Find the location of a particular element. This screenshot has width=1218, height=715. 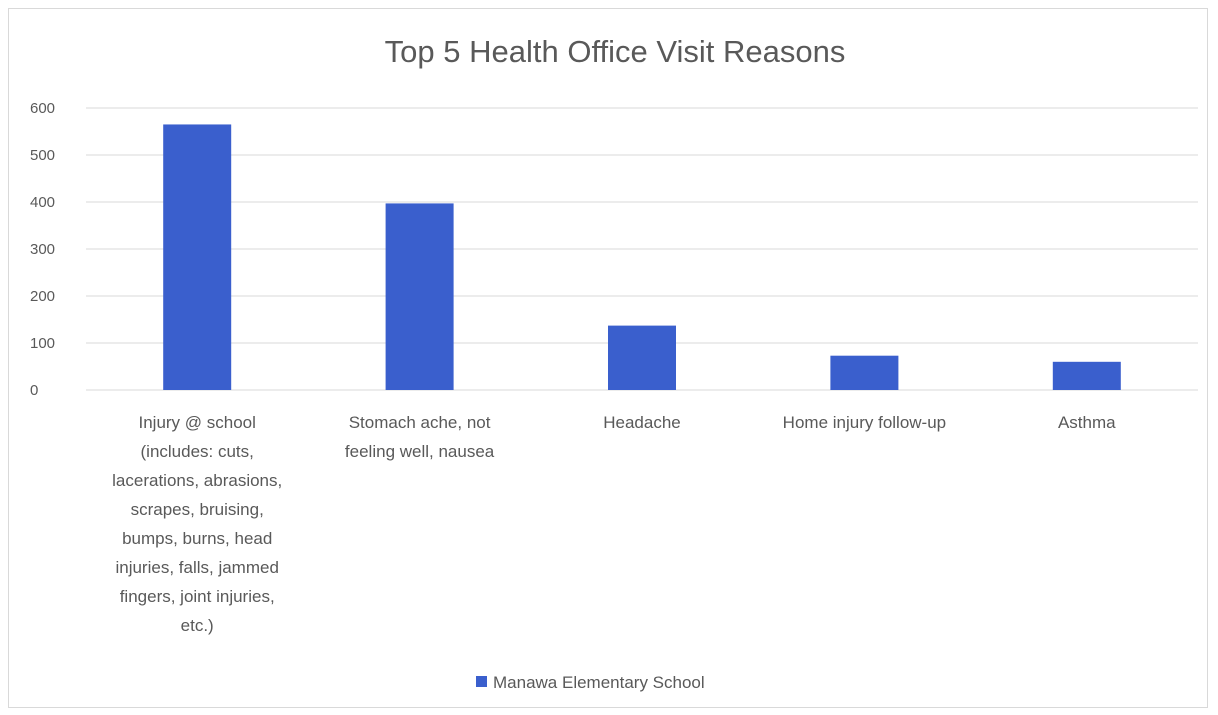

y-axis-ticks: 0 100 200 300 400 500 600 is located at coordinates (42, 249).